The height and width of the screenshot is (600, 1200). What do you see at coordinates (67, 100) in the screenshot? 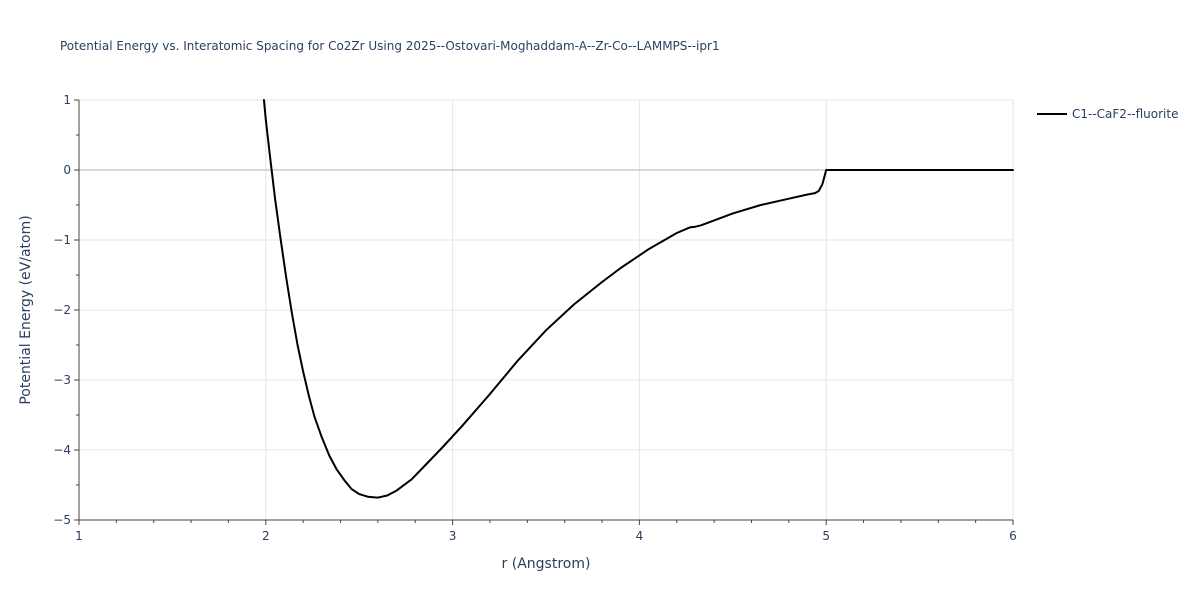
I see `y-tick-label-1: 1` at bounding box center [67, 100].